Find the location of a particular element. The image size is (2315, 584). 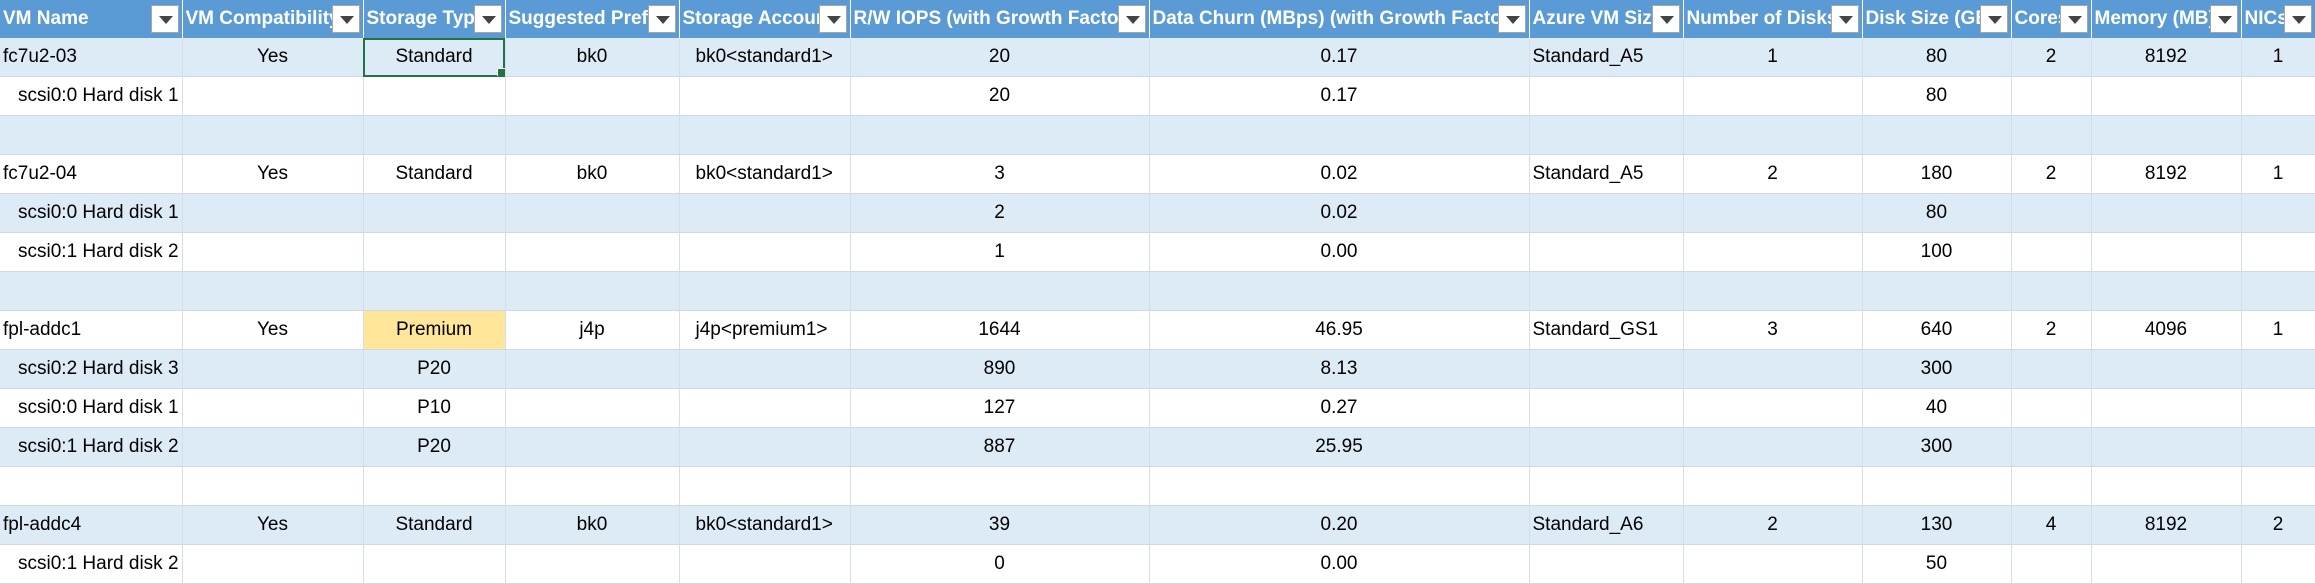

cell-vm-name: fpl-addc4 is located at coordinates (91, 525).